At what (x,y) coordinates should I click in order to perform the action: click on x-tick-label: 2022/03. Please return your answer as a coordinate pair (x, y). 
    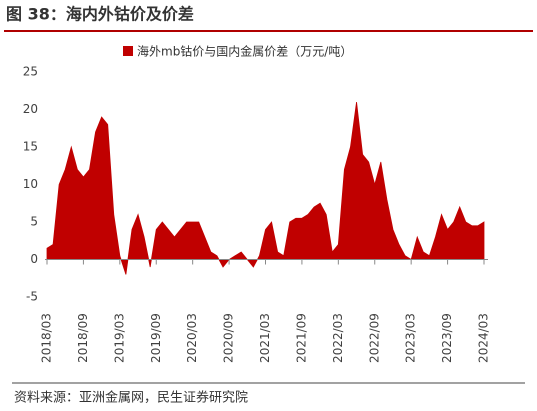
    Looking at the image, I should click on (338, 338).